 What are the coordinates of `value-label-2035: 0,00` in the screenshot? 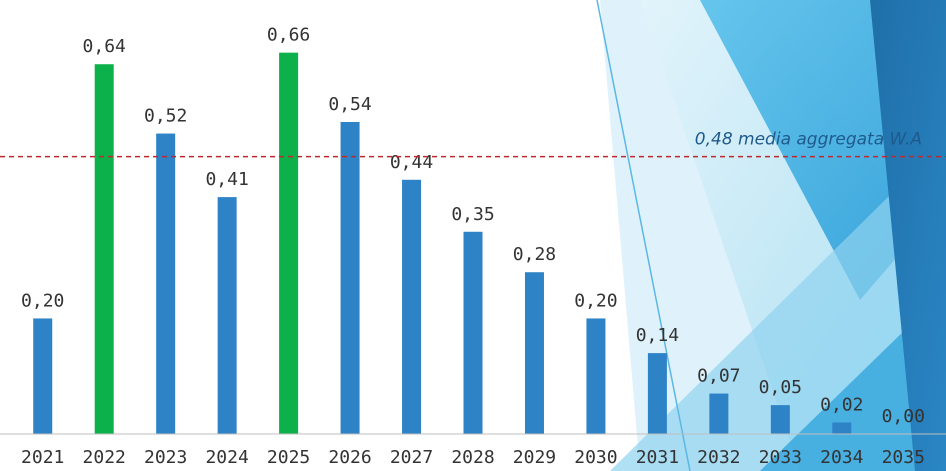 It's located at (903, 416).